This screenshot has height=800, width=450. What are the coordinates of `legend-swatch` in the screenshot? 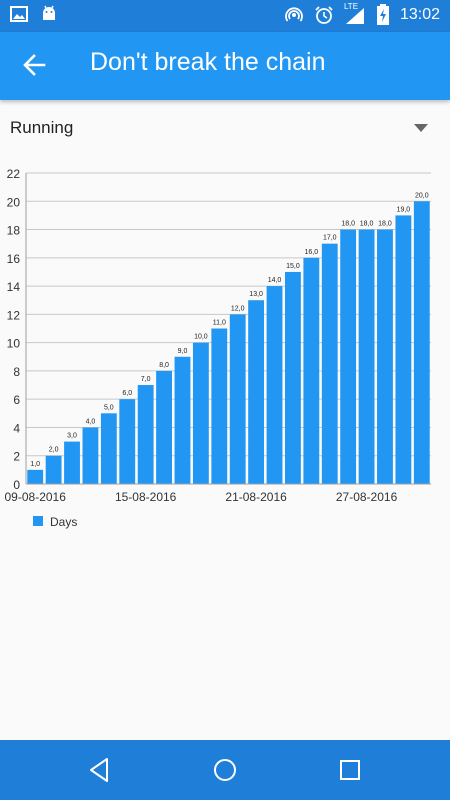 It's located at (38, 521).